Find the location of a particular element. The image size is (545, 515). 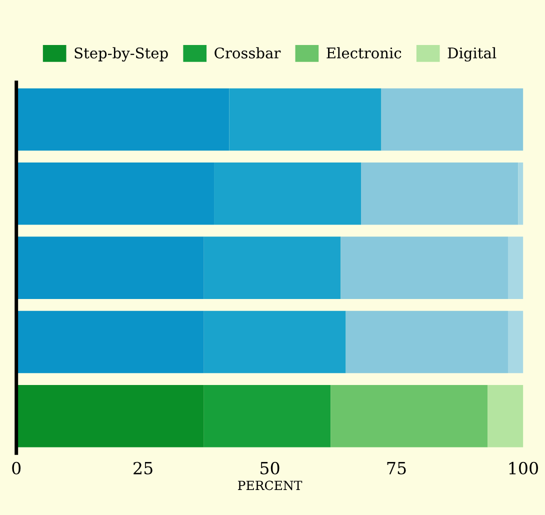

x-tick-label: 25 is located at coordinates (143, 468).